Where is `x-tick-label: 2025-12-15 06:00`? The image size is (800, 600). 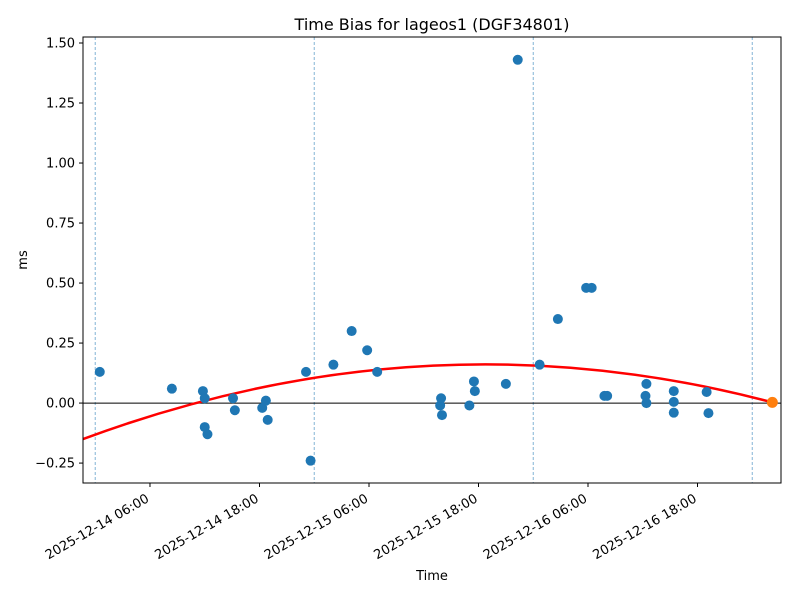 x-tick-label: 2025-12-15 06:00 is located at coordinates (316, 527).